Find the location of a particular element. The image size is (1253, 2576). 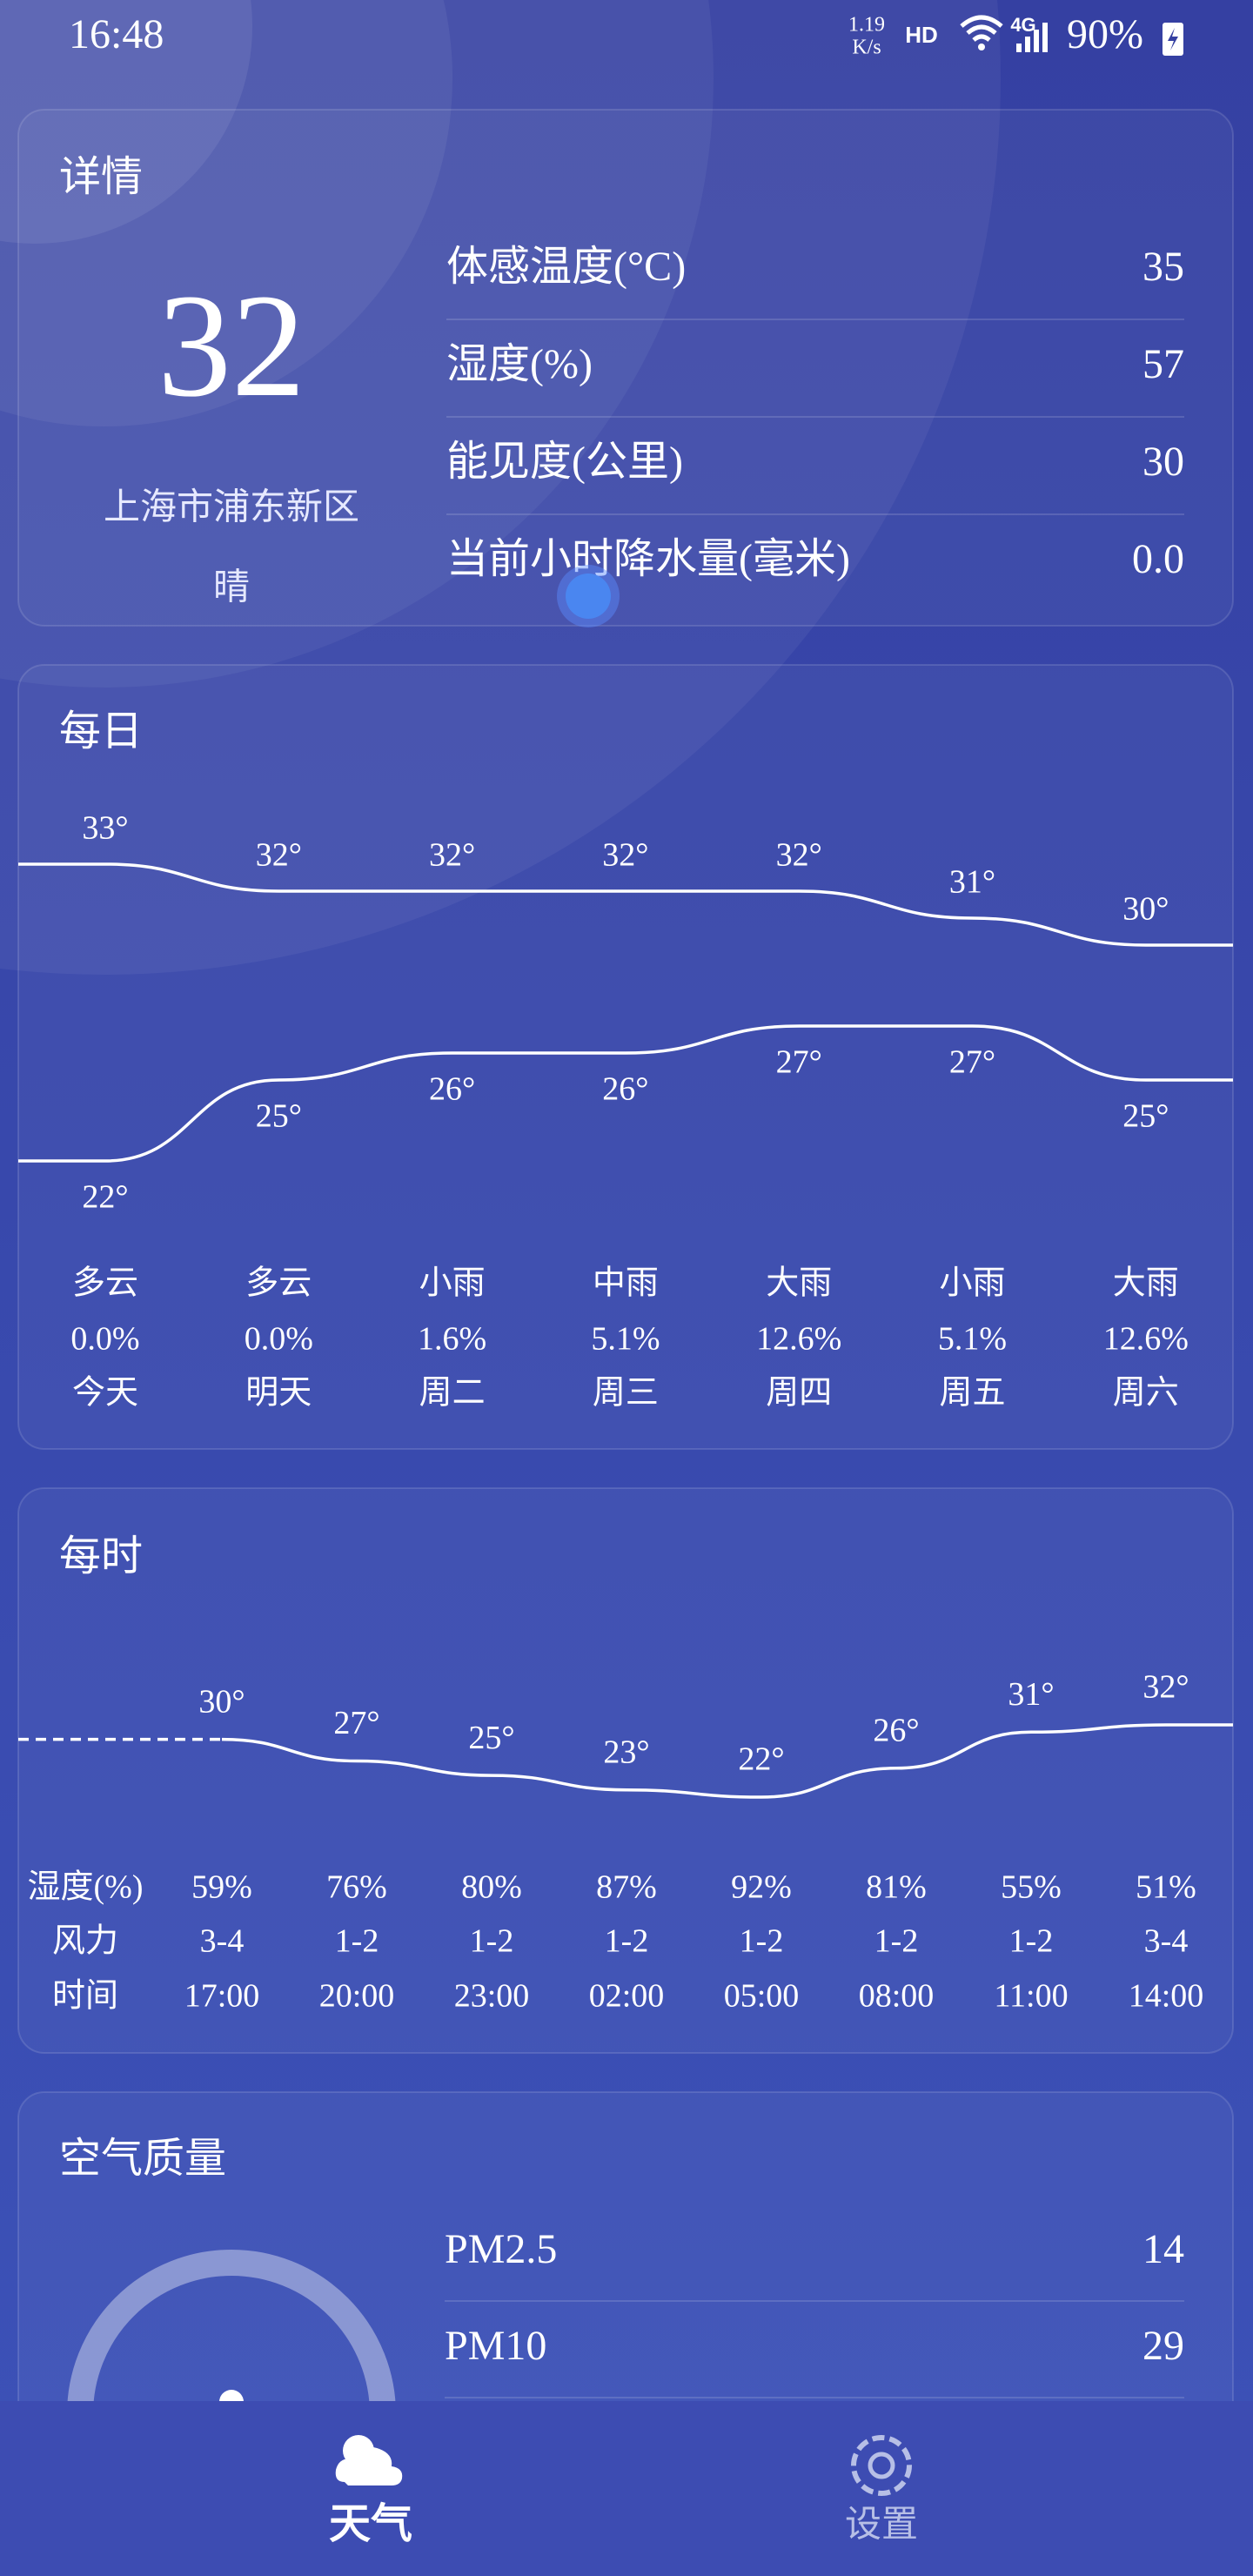

clock: 16:48 is located at coordinates (116, 34).